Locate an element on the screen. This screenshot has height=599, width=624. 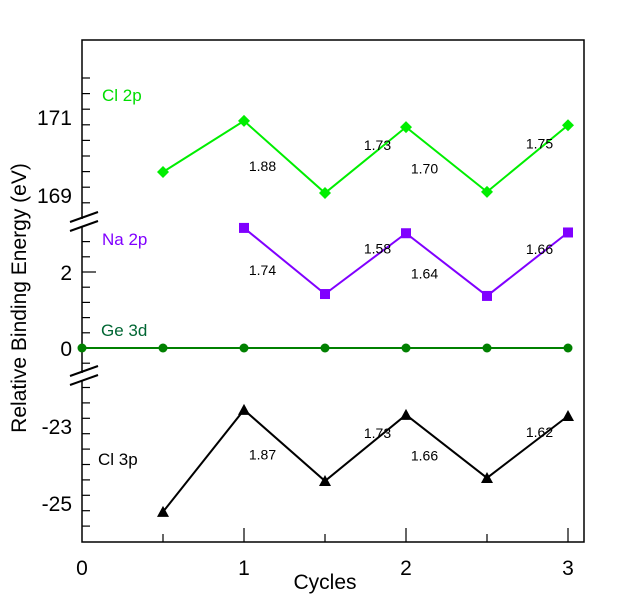
data-label: 1.62 is located at coordinates (539, 432).